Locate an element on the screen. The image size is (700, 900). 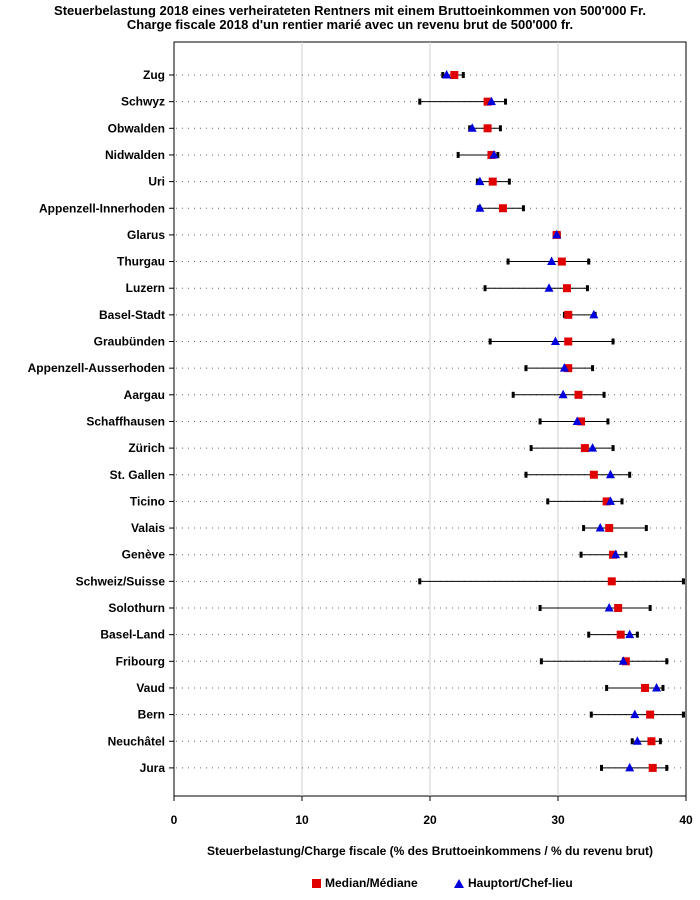
row-neuch-tel: Neuchâtel is located at coordinates (396, 741).